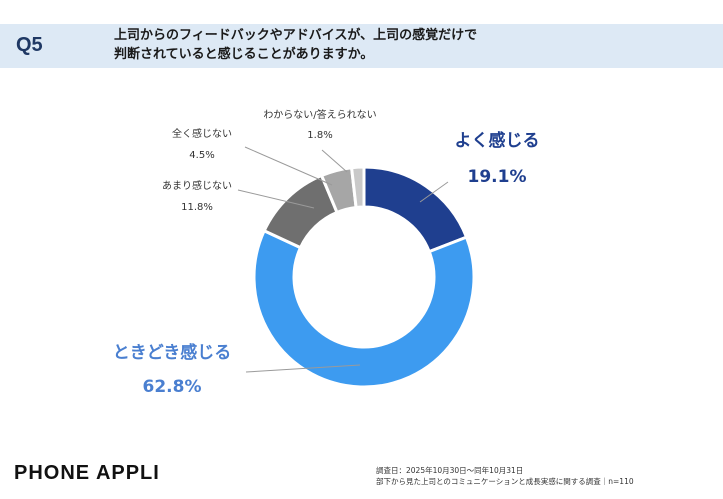  I want to click on survey-period: 調査日：2025年10月30日〜同年10月31日, so click(450, 470).